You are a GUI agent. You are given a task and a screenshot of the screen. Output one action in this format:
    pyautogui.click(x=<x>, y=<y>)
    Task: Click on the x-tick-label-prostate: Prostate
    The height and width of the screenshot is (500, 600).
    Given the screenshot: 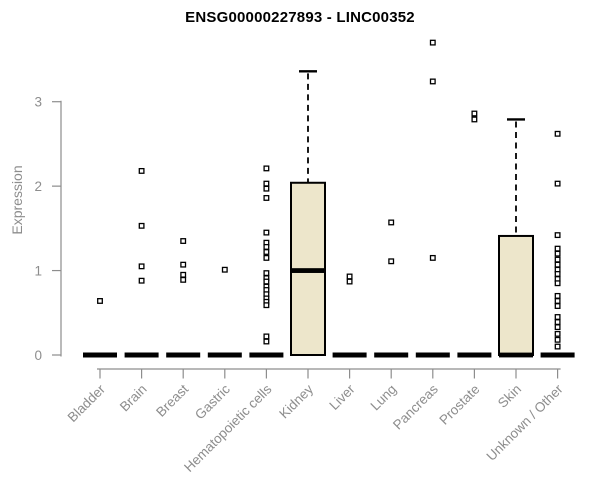 What is the action you would take?
    pyautogui.click(x=459, y=405)
    